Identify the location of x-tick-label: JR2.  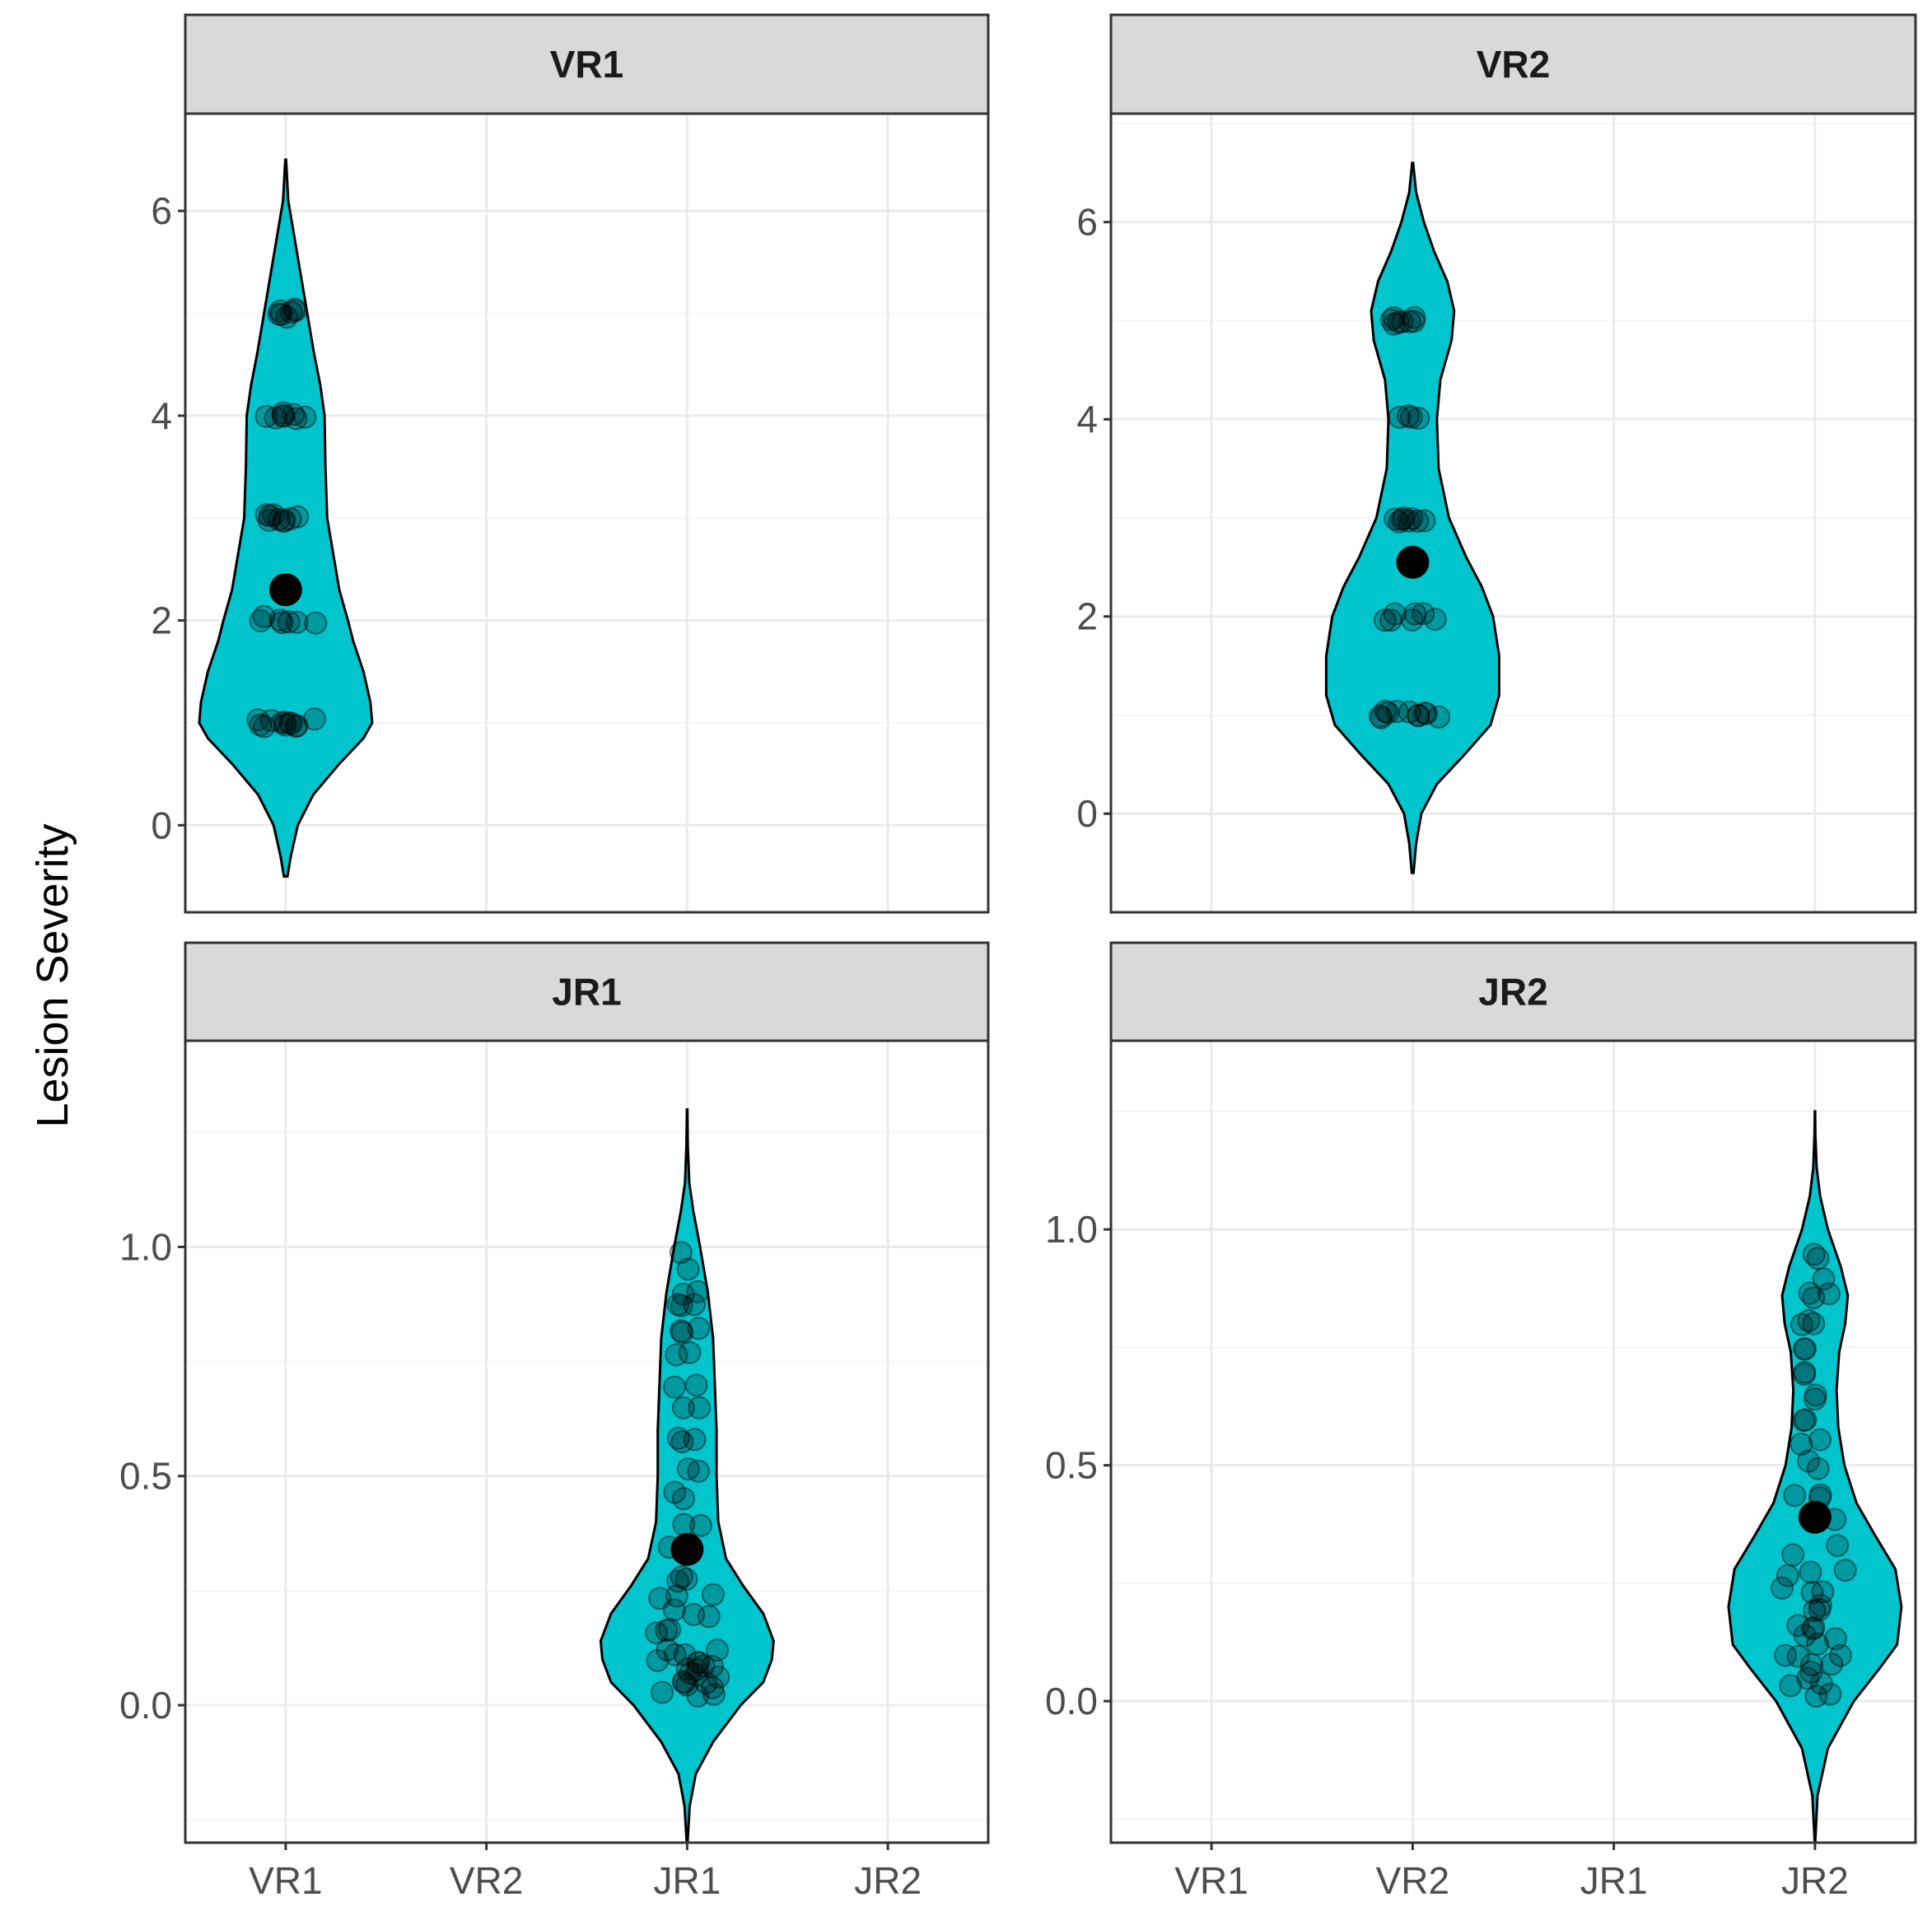
(1815, 1880).